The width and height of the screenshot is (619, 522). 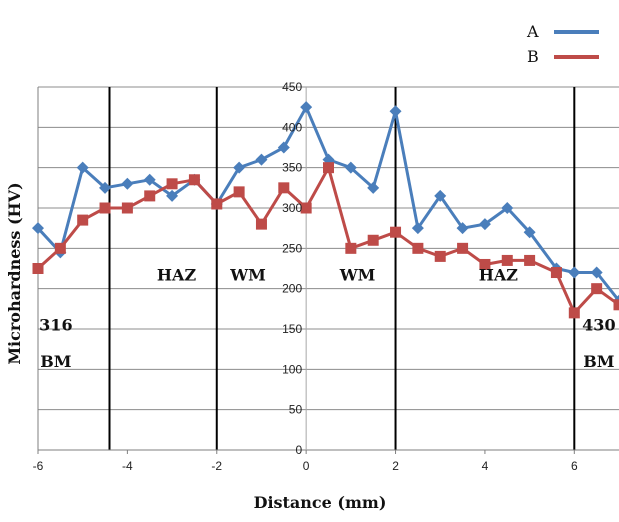 What do you see at coordinates (292, 208) in the screenshot?
I see `y-tick-label: 300` at bounding box center [292, 208].